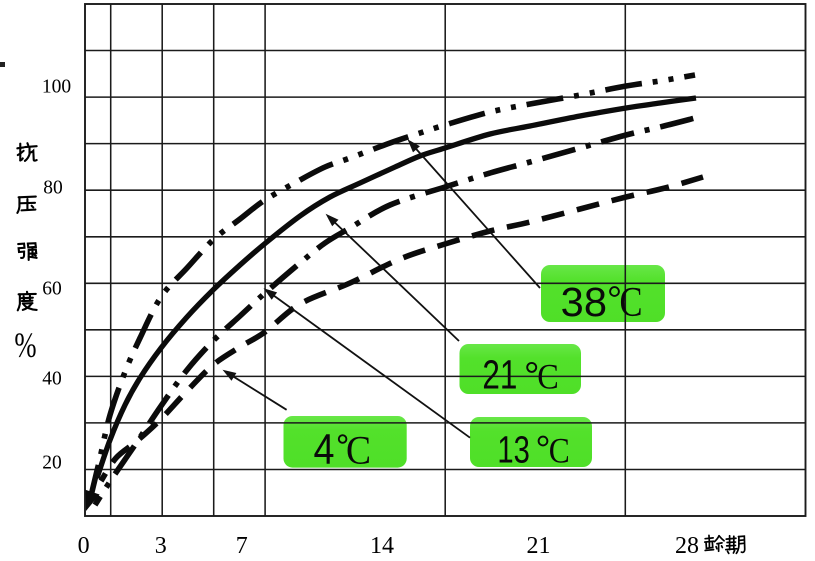 The image size is (815, 561). Describe the element at coordinates (84, 546) in the screenshot. I see `svg-text: 0` at that location.